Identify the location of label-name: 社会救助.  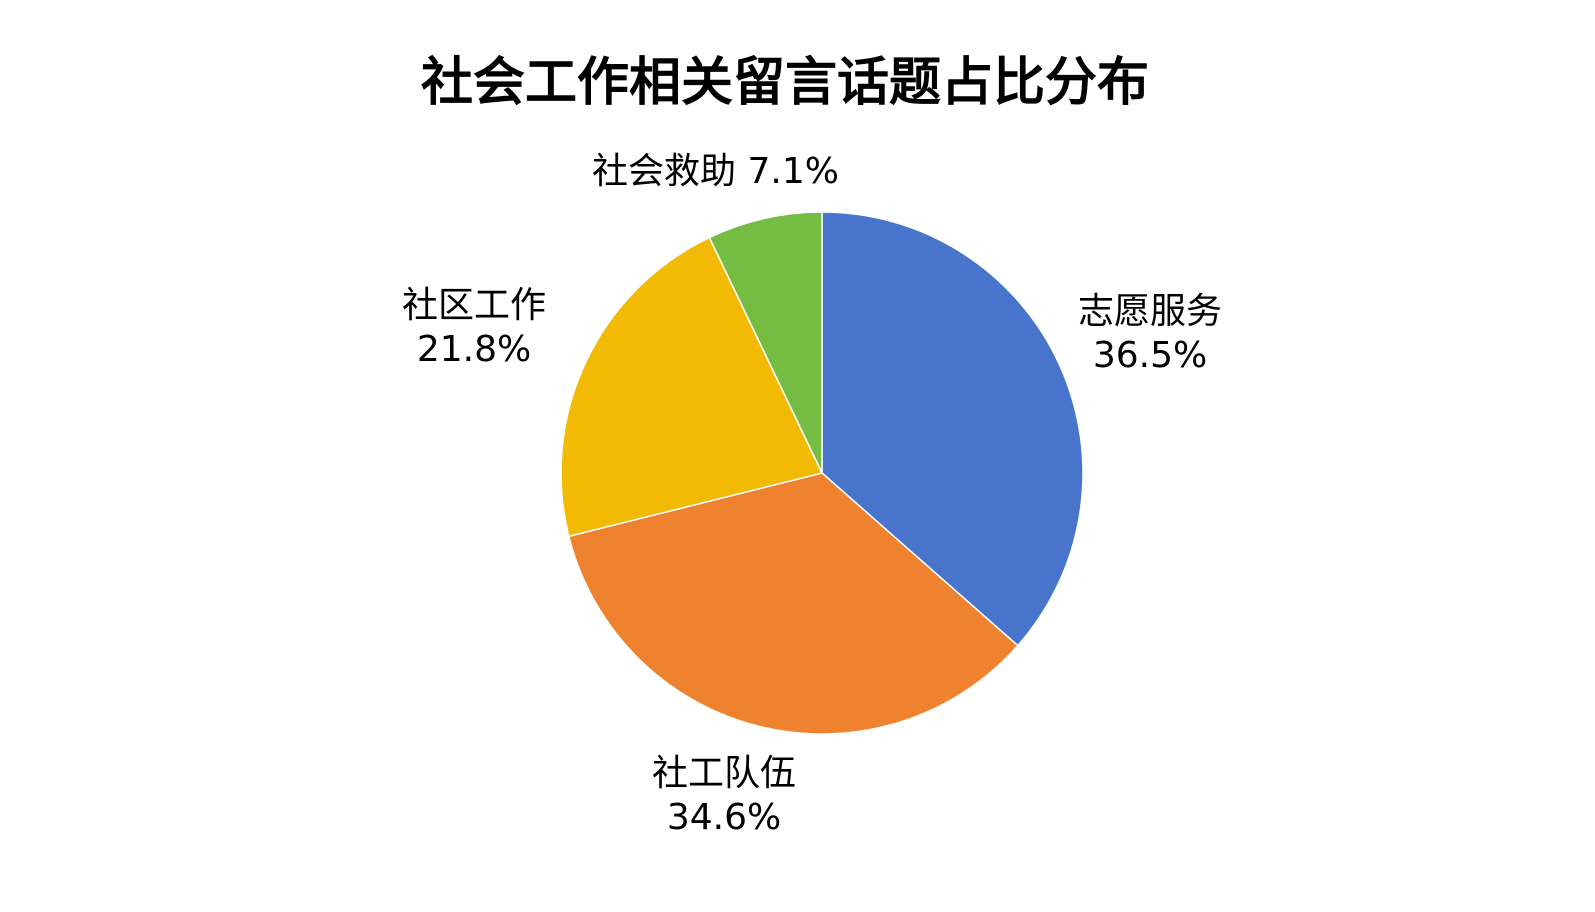
(664, 171).